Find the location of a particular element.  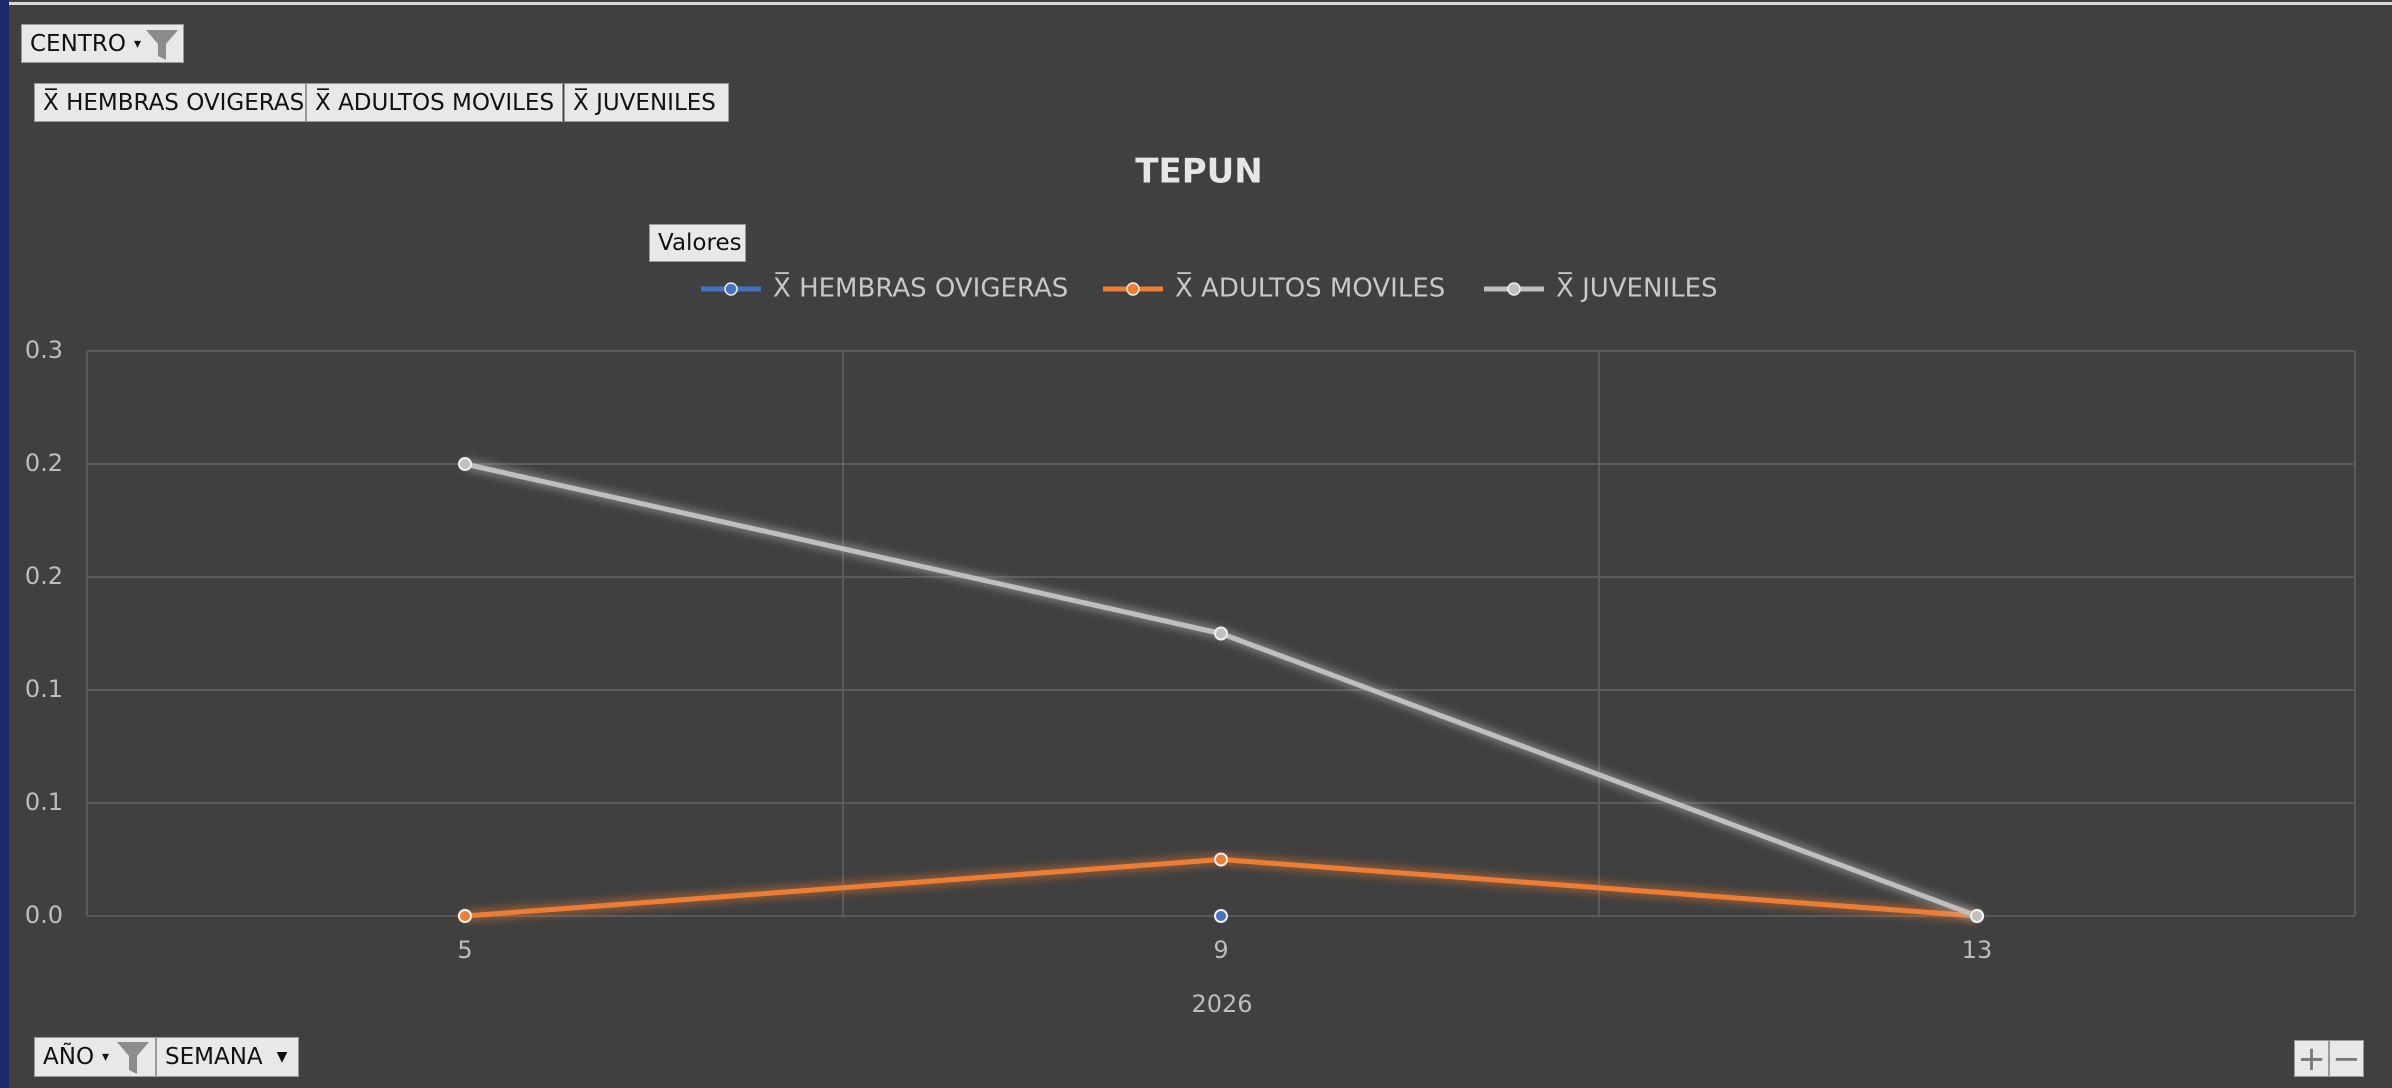

x-tick-label: 5 is located at coordinates (464, 950).